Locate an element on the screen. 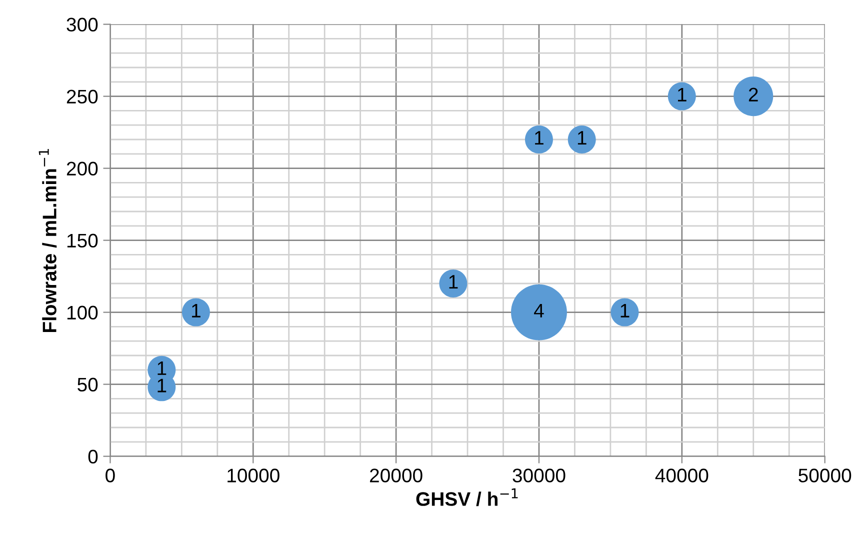  x-tick-label: 20000 is located at coordinates (396, 475).